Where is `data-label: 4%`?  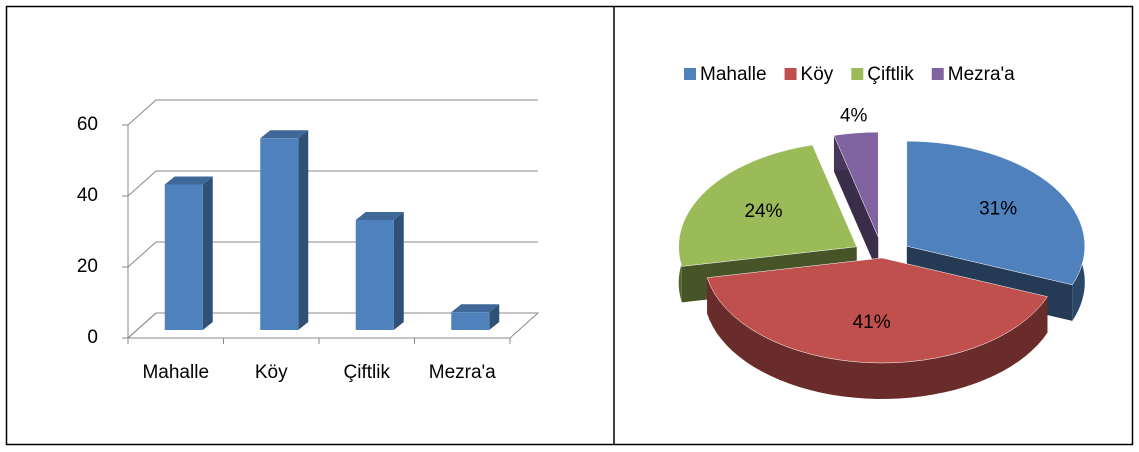 data-label: 4% is located at coordinates (854, 116).